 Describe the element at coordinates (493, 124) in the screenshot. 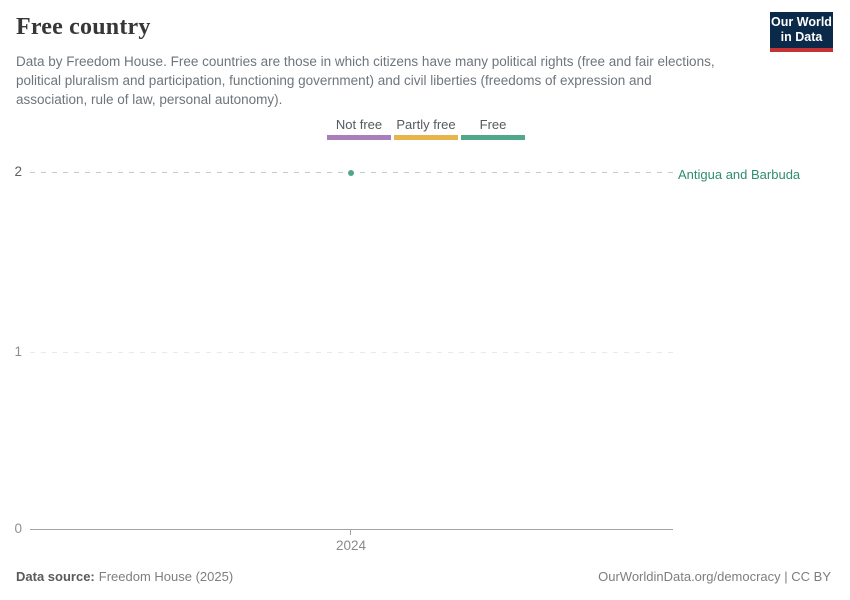

I see `legend-label: Free` at that location.